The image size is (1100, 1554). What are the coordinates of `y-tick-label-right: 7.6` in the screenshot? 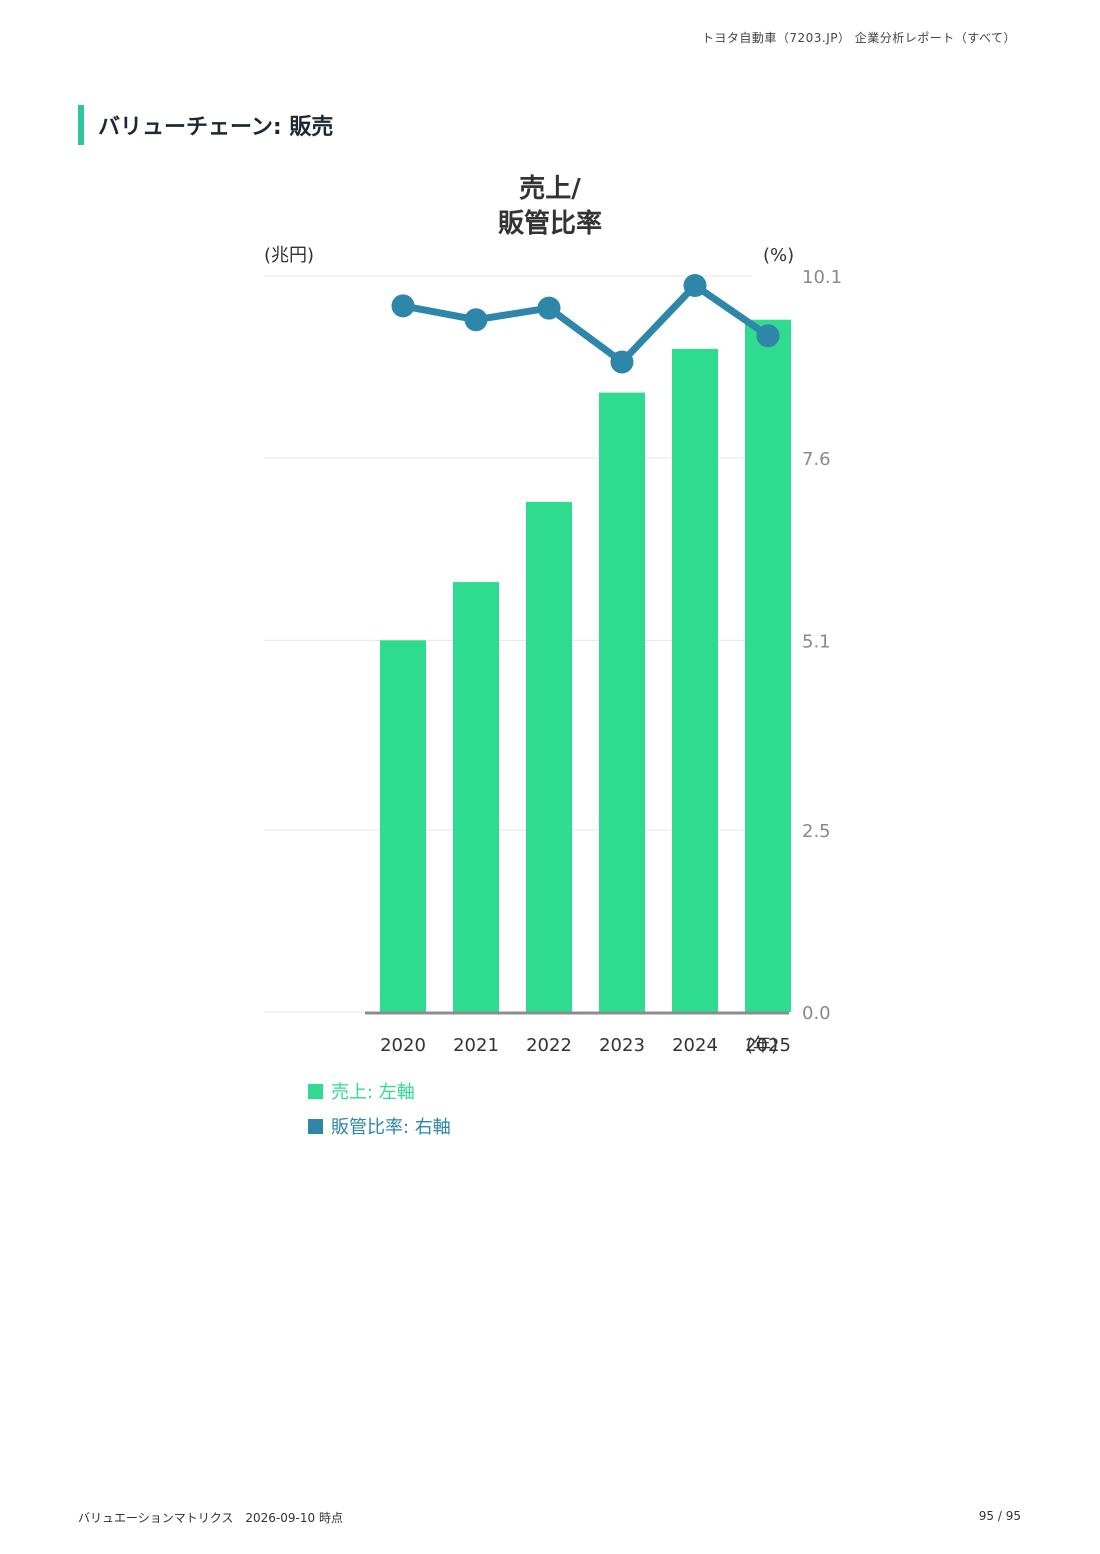 It's located at (816, 459).